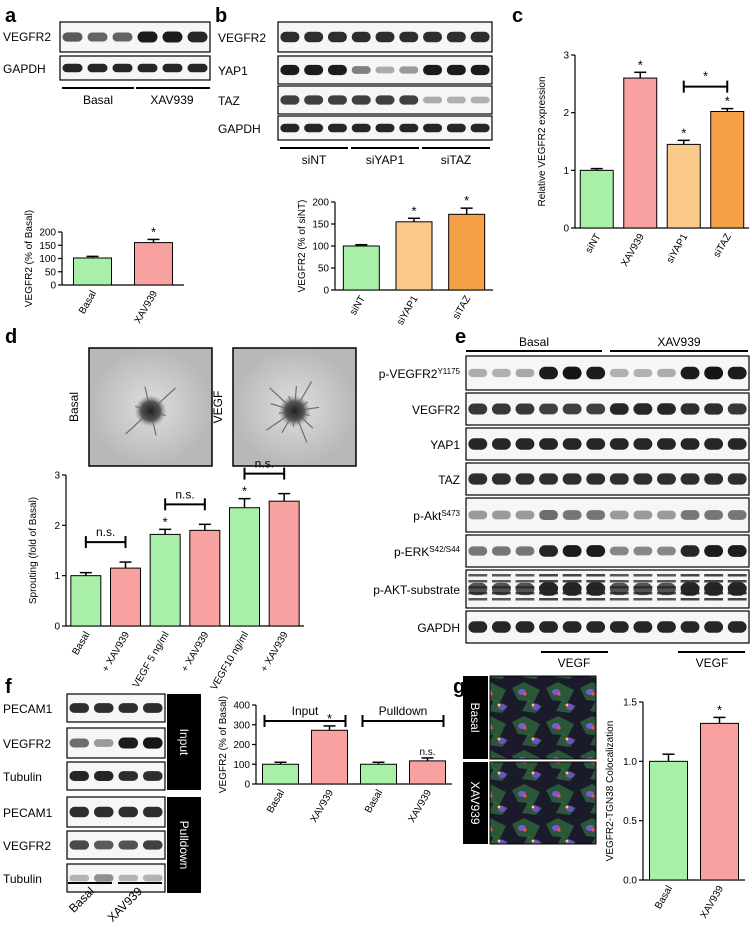 This screenshot has height=930, width=752. Describe the element at coordinates (444, 549) in the screenshot. I see `blot-label-e-p-erk-superscript: S42/S44` at that location.